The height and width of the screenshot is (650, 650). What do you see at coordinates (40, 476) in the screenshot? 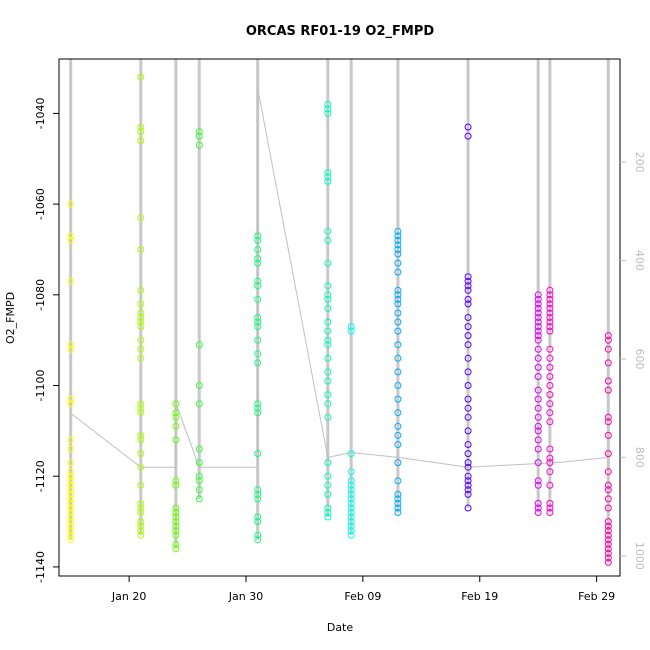
I see `y-tick-label-1: -1120` at bounding box center [40, 476].